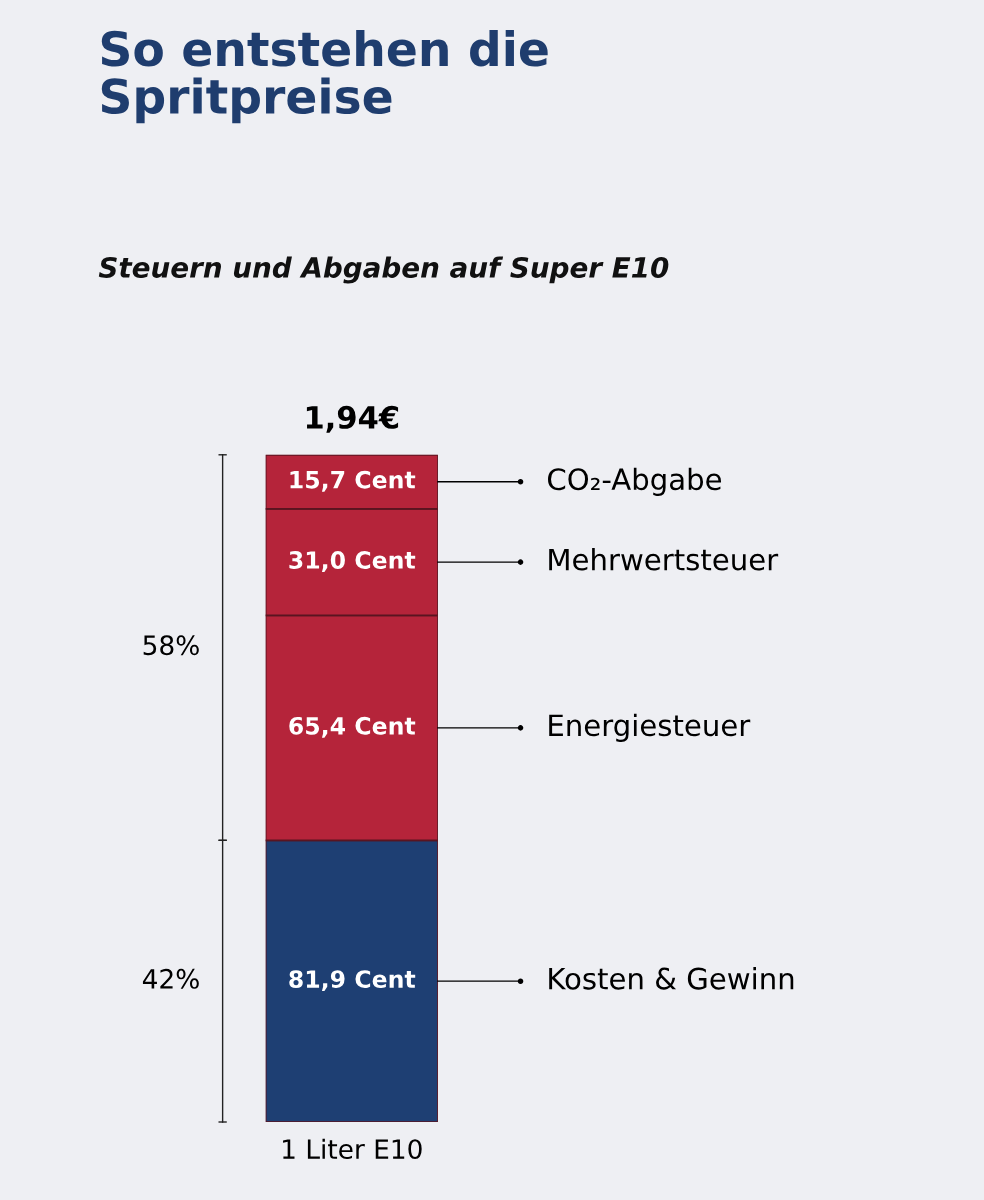 The image size is (984, 1200). I want to click on data-label: 15,7 Cent, so click(353, 481).